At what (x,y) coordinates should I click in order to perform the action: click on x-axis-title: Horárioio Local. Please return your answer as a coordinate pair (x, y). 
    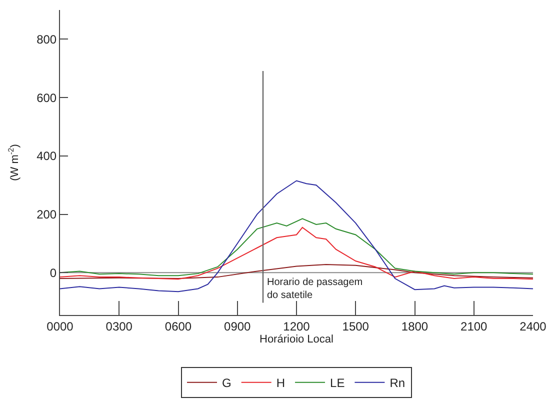
    Looking at the image, I should click on (297, 340).